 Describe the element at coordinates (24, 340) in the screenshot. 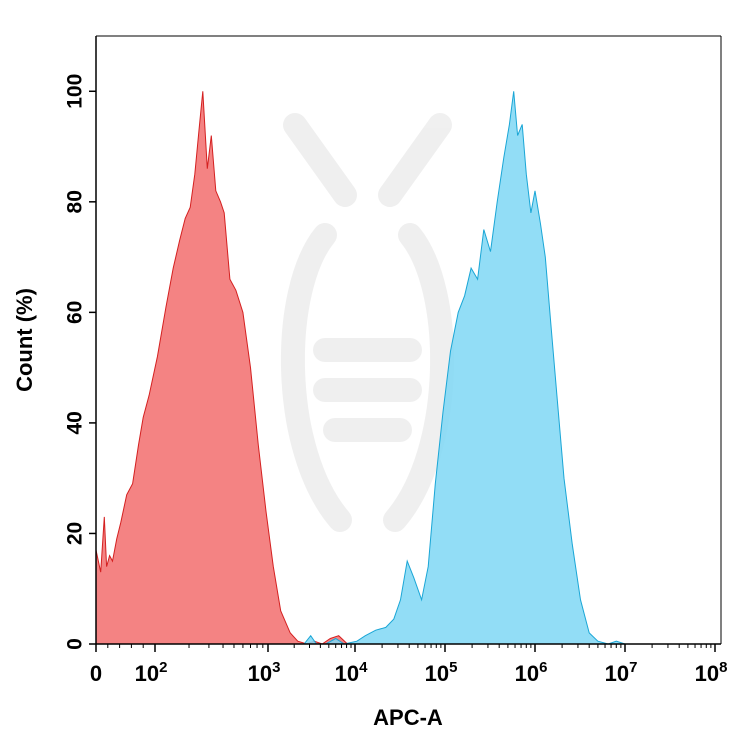

I see `y-axis-title: Count (%)` at that location.